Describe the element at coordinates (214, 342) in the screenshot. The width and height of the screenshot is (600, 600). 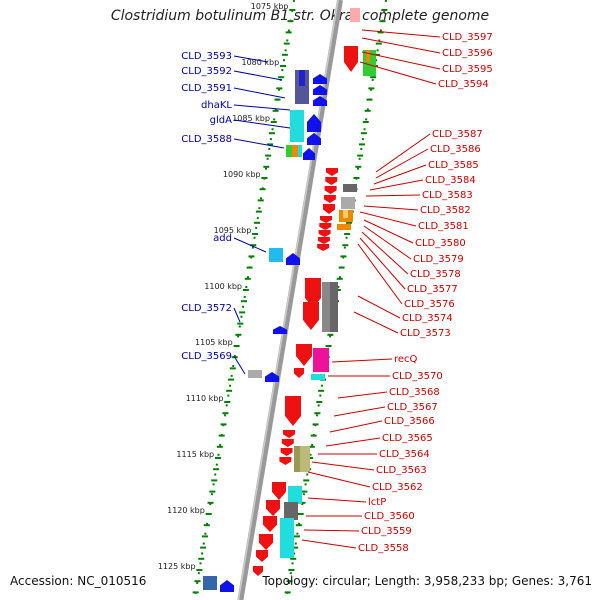
I see `scale-label: 1105 kbp` at that location.